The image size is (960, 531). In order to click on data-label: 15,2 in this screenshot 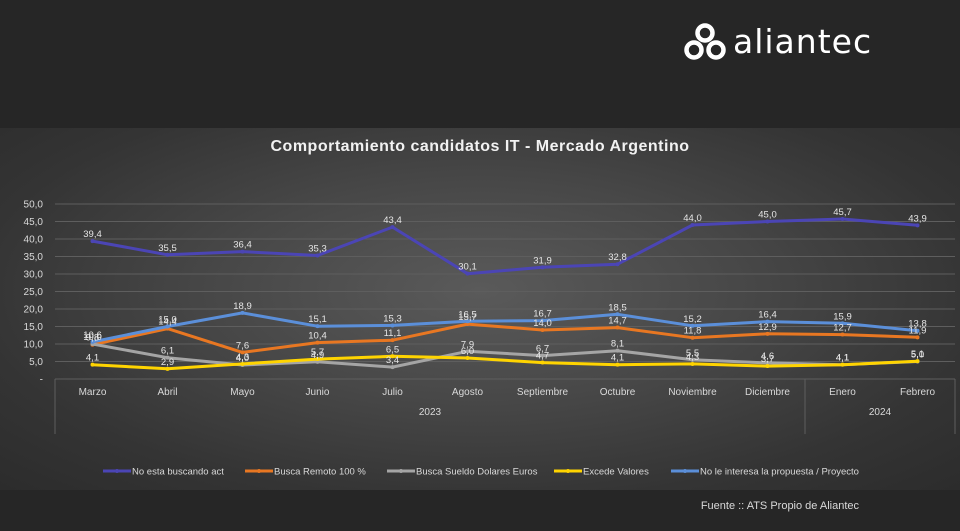, I will do `click(692, 319)`.